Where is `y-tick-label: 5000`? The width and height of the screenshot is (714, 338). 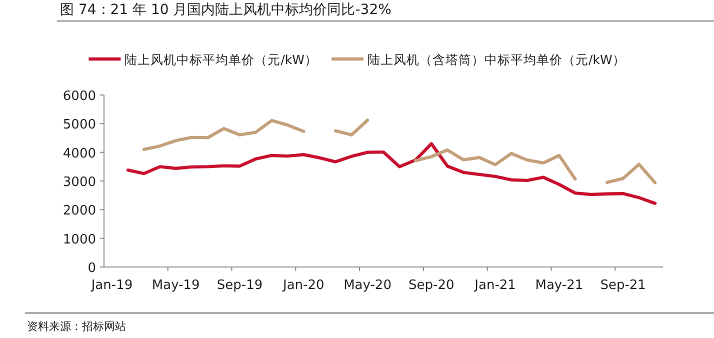
y-tick-label: 5000 is located at coordinates (79, 125).